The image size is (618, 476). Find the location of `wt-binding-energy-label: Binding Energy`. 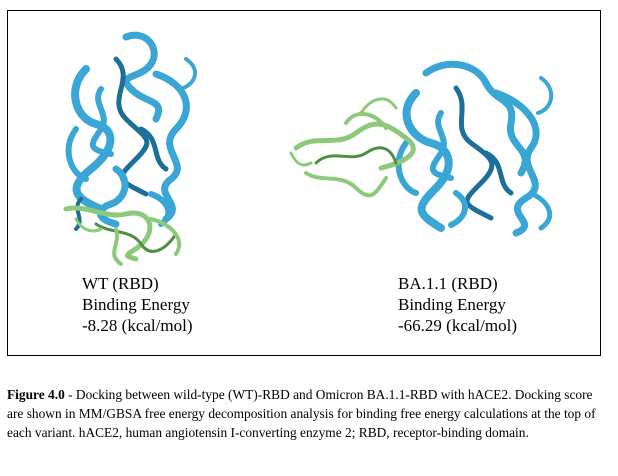

wt-binding-energy-label: Binding Energy is located at coordinates (136, 304).